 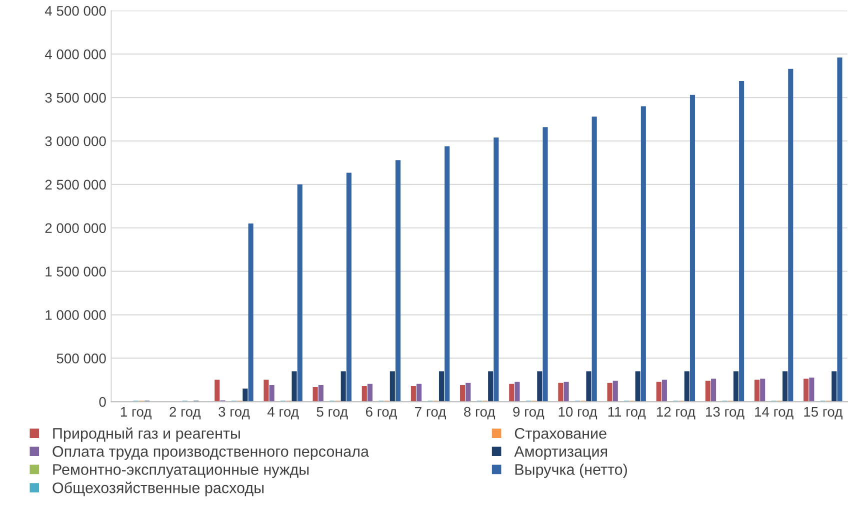 I want to click on x-tick-label: 14 год, so click(x=774, y=413).